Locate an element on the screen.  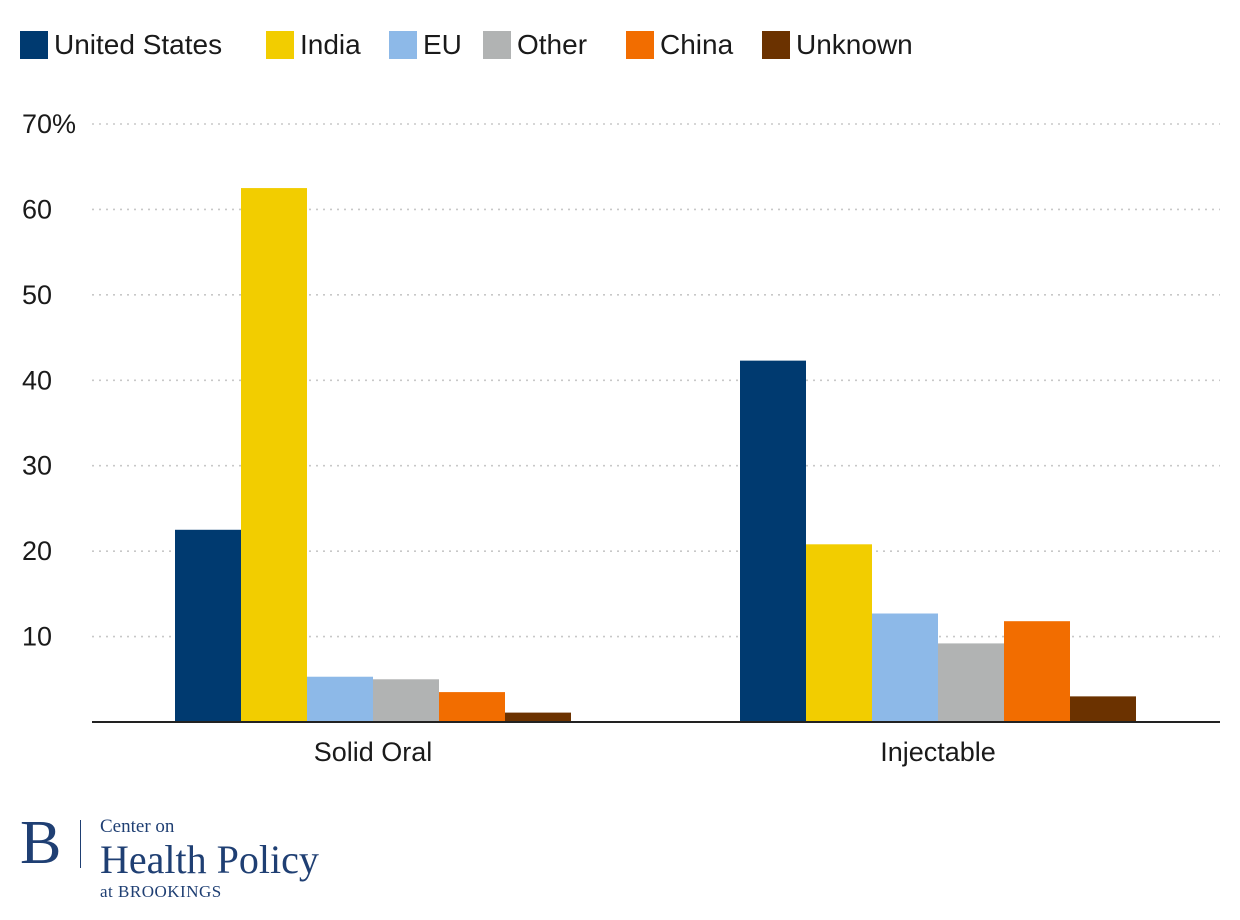
logo-letter: B is located at coordinates (41, 843).